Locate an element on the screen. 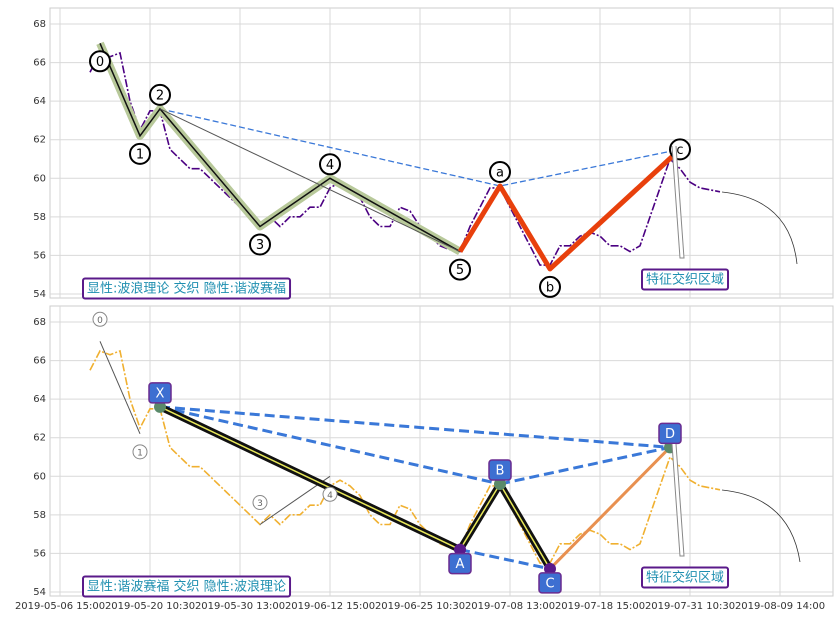 This screenshot has width=839, height=617. pattern-label: B is located at coordinates (500, 471).